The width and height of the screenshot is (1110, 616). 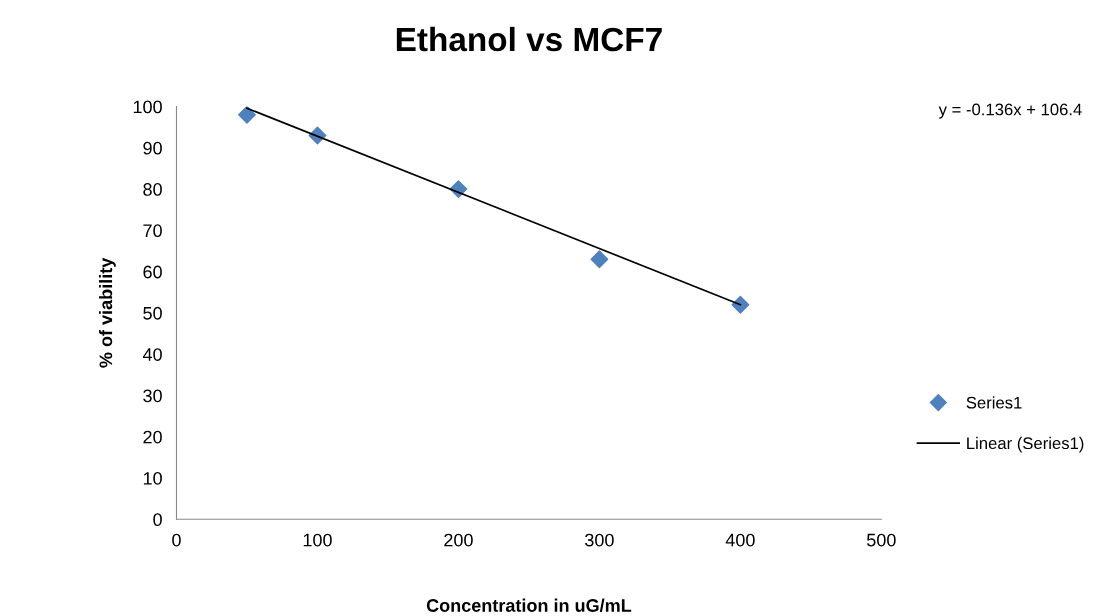 What do you see at coordinates (740, 540) in the screenshot?
I see `x-tick-label: 400` at bounding box center [740, 540].